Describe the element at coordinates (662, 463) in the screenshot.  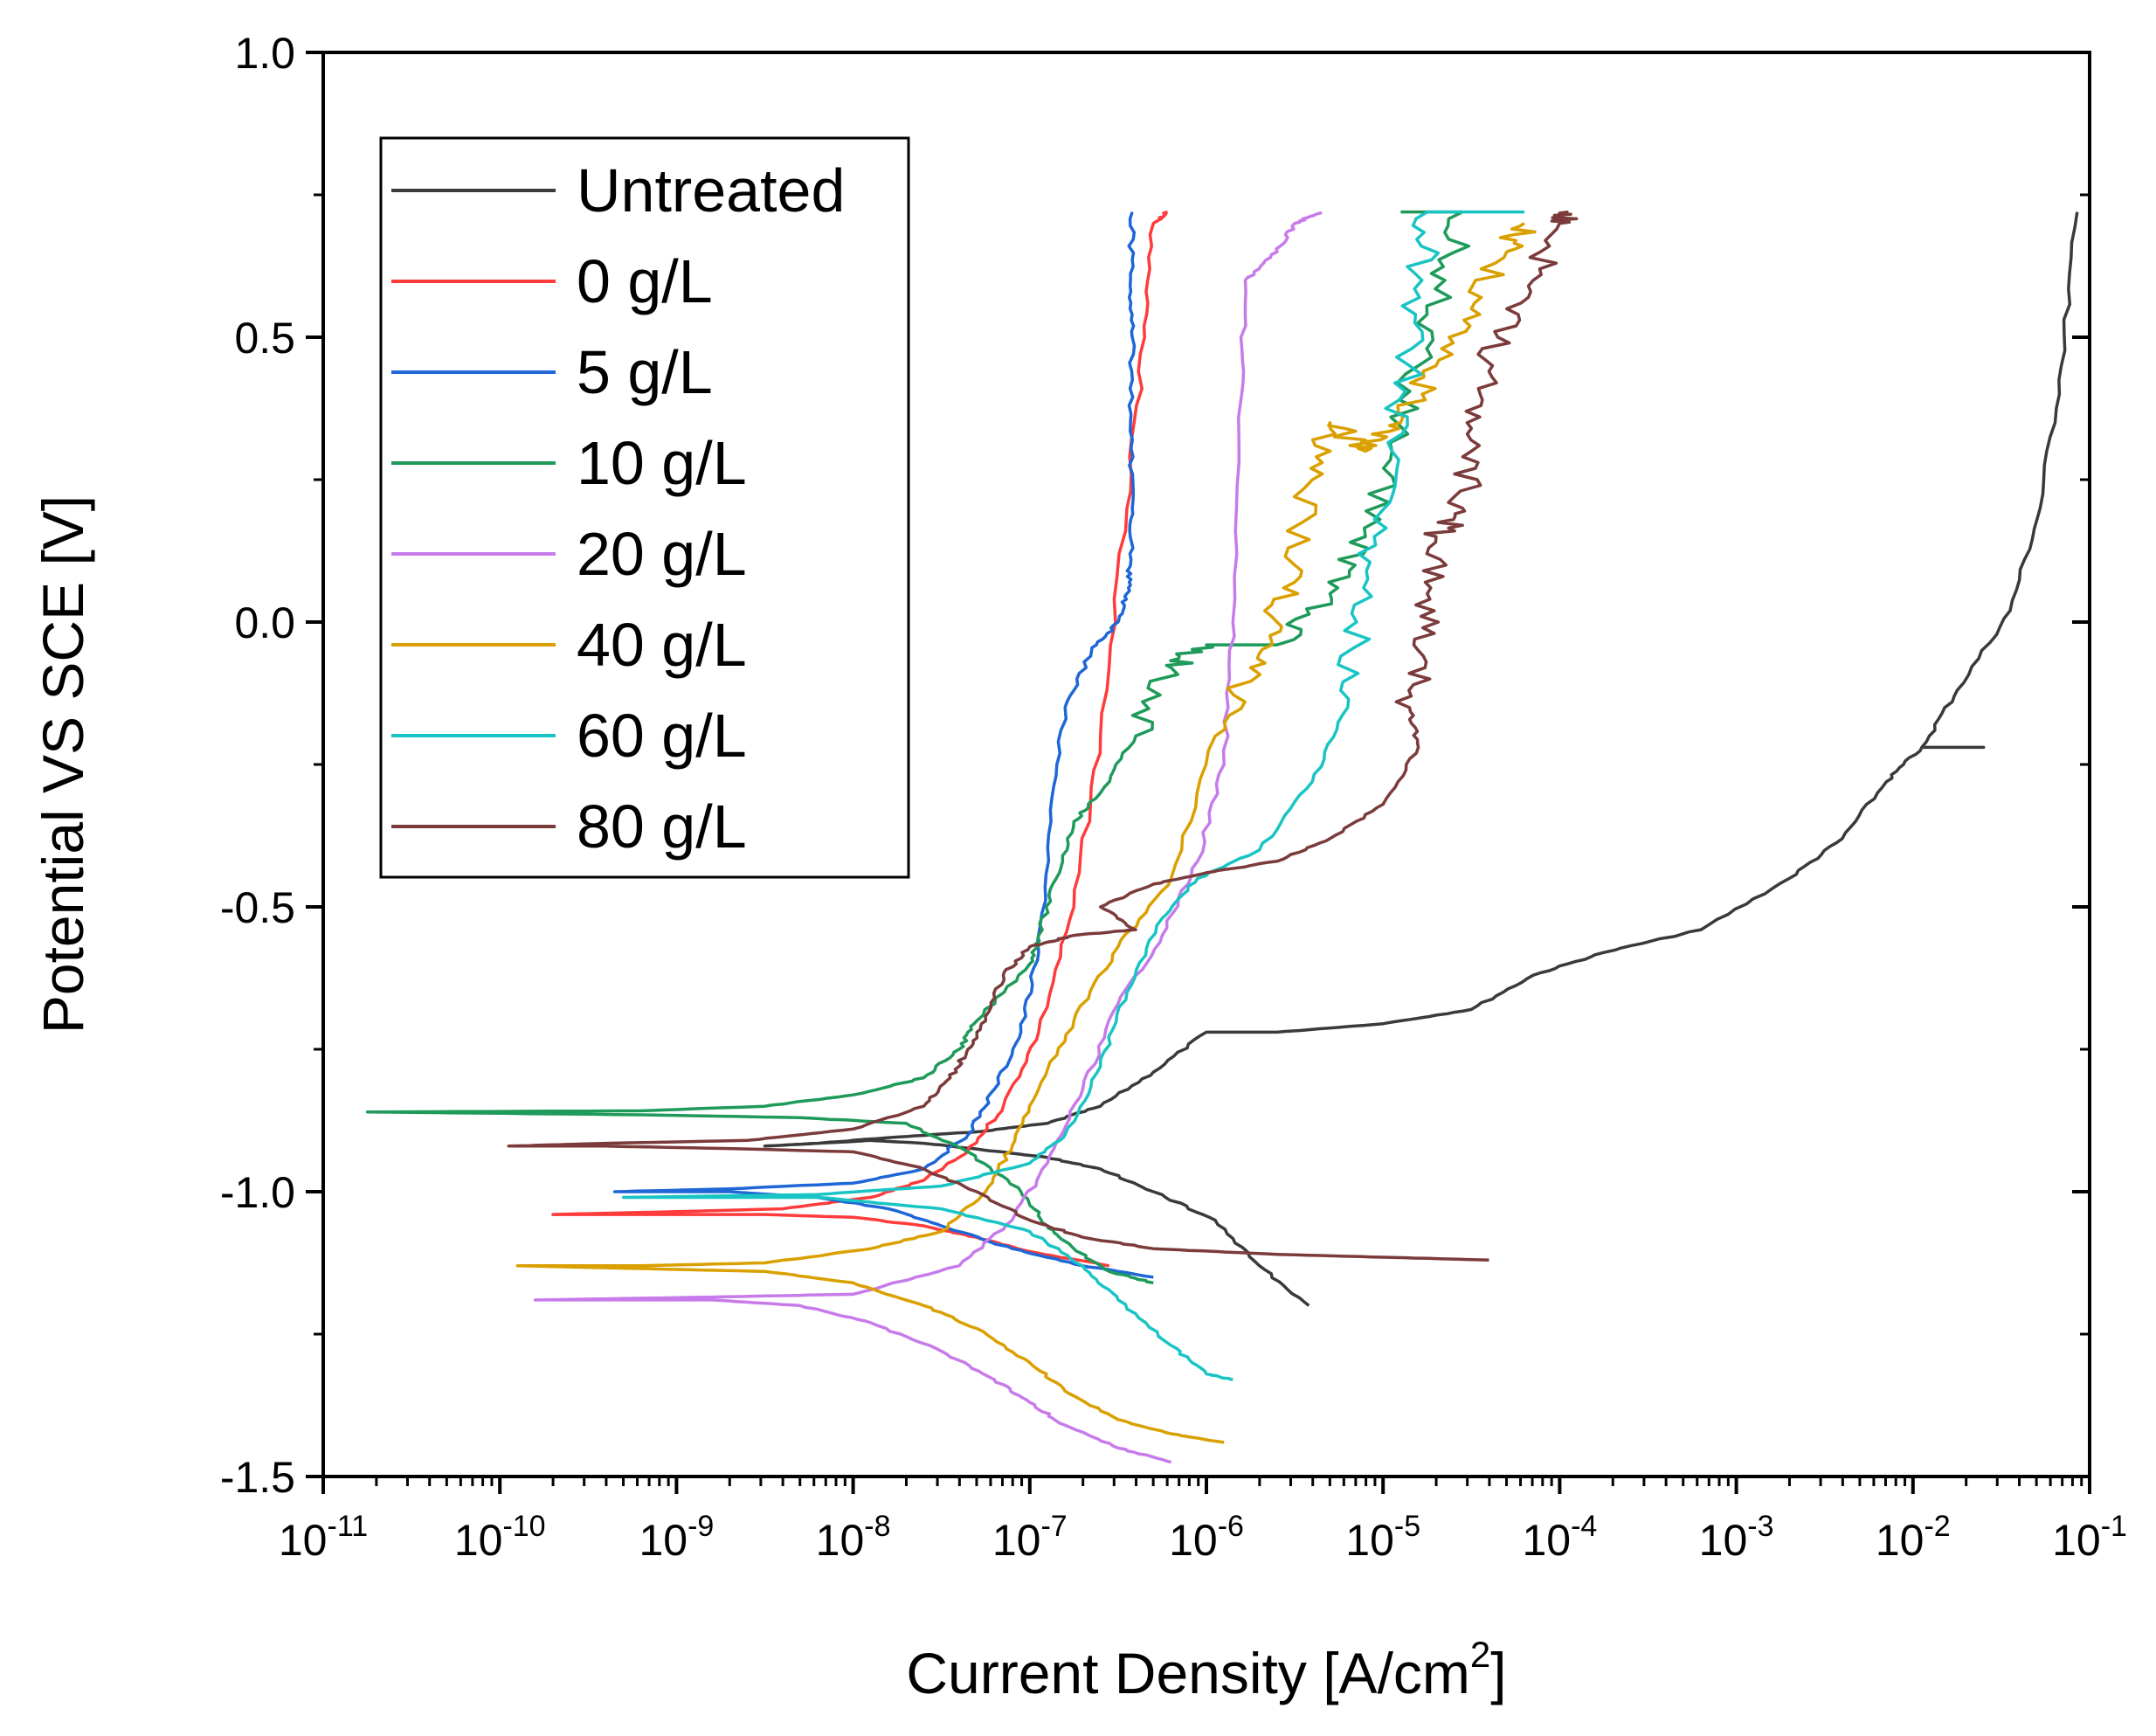
I see `legend-label: 10 g/L` at that location.